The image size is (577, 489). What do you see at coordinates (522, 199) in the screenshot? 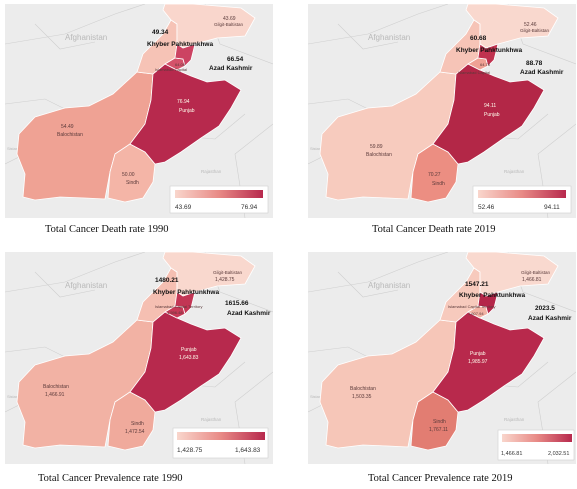
I see `color-legend: 52.46 94.11` at bounding box center [522, 199].